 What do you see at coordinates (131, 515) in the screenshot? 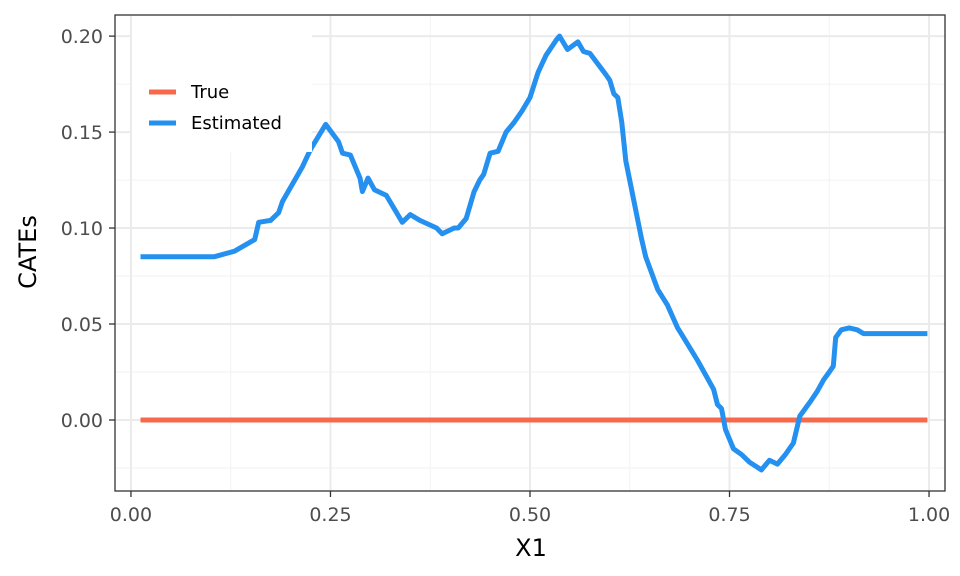
I see `x-tick-label: 0.00` at bounding box center [131, 515].